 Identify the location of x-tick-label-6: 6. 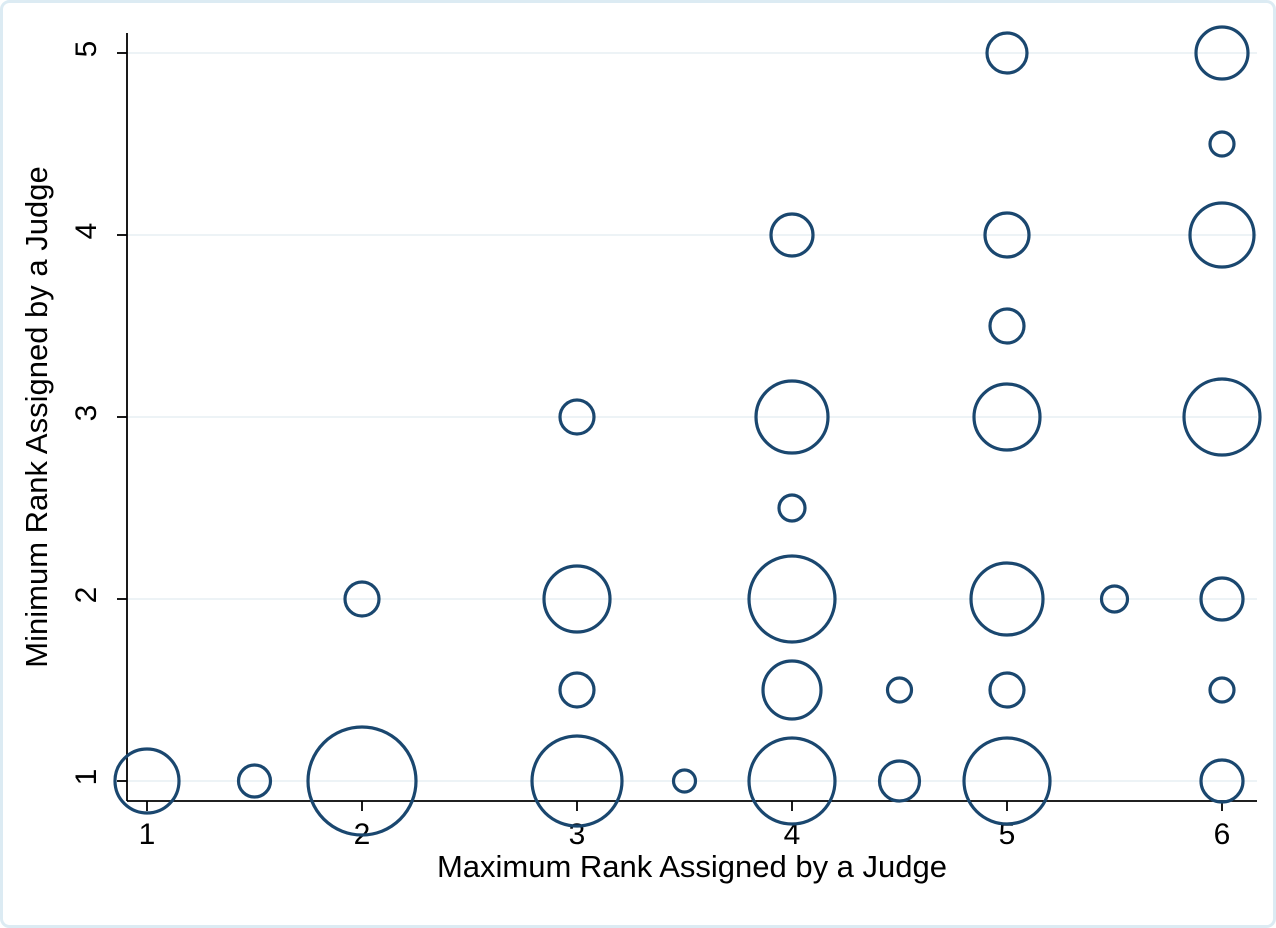
(1222, 834).